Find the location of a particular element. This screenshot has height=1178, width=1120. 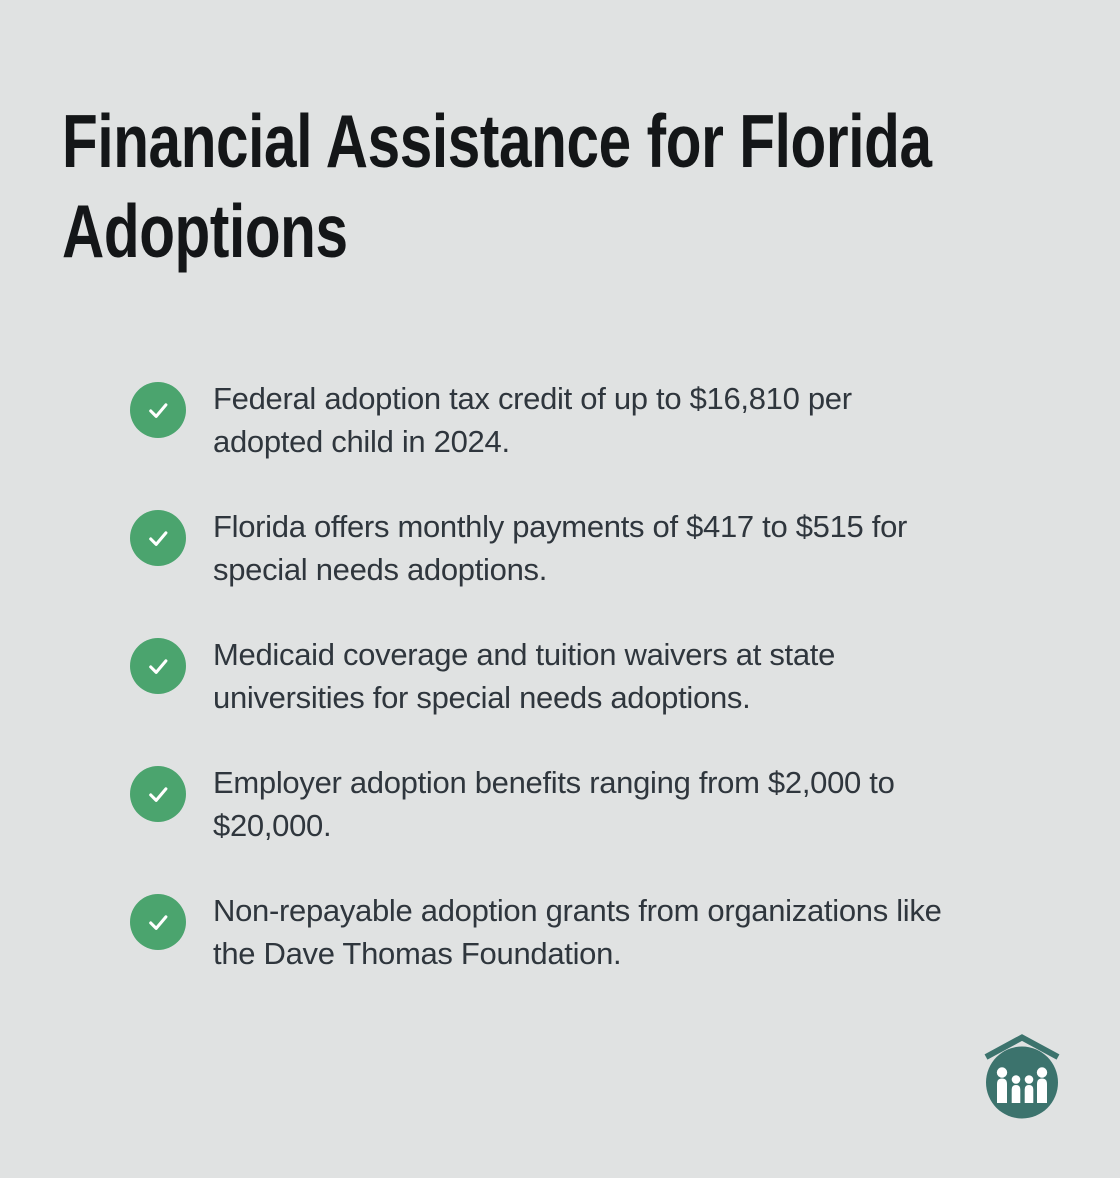

family-under-roof-logo-icon is located at coordinates (1022, 1077).